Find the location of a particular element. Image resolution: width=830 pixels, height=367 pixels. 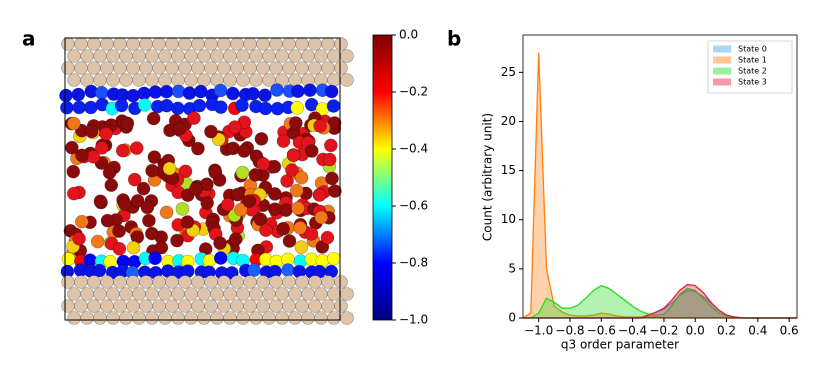

x-tick-label: 0.4 is located at coordinates (757, 331).